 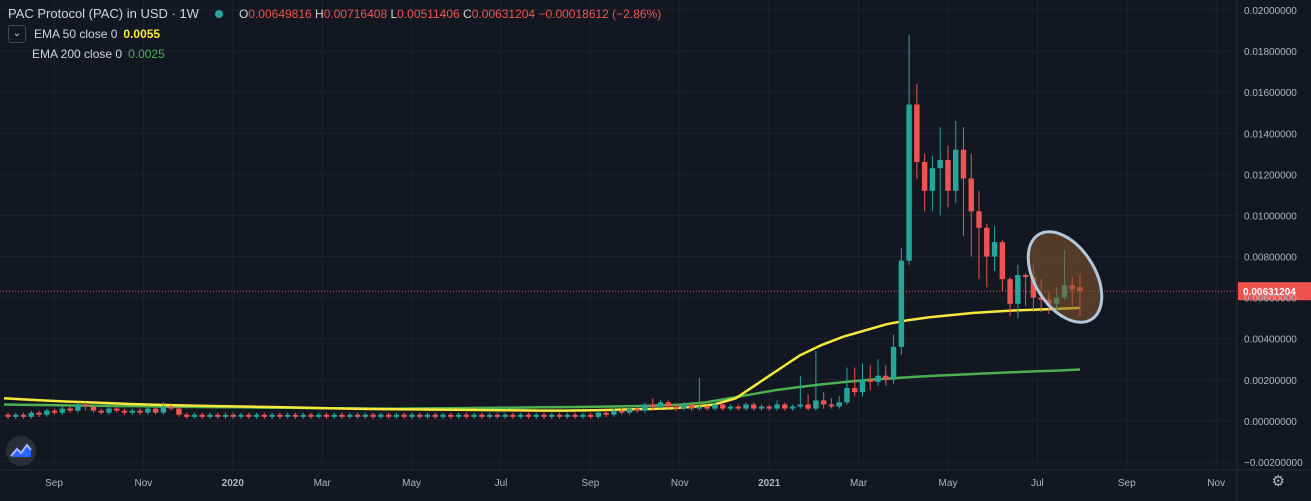 What do you see at coordinates (103, 13) in the screenshot?
I see `symbol-title: PAC Protocol (PAC) in USD · 1W` at bounding box center [103, 13].